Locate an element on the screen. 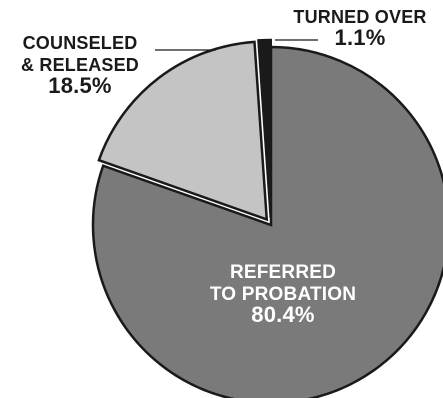  leader-lines-layer is located at coordinates (236, 45).